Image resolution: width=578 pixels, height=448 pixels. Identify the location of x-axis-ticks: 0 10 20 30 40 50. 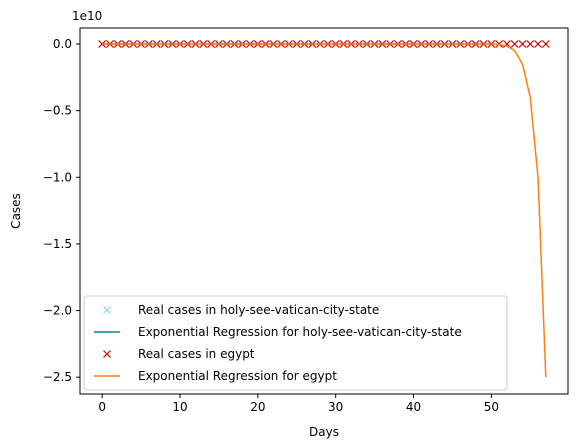
(298, 404).